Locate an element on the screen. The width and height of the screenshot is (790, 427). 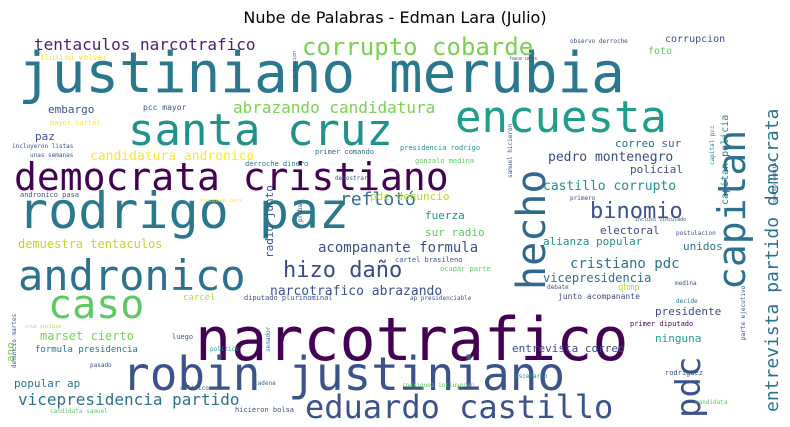
word-robin-justiniano: robin justiniano is located at coordinates (343, 374).